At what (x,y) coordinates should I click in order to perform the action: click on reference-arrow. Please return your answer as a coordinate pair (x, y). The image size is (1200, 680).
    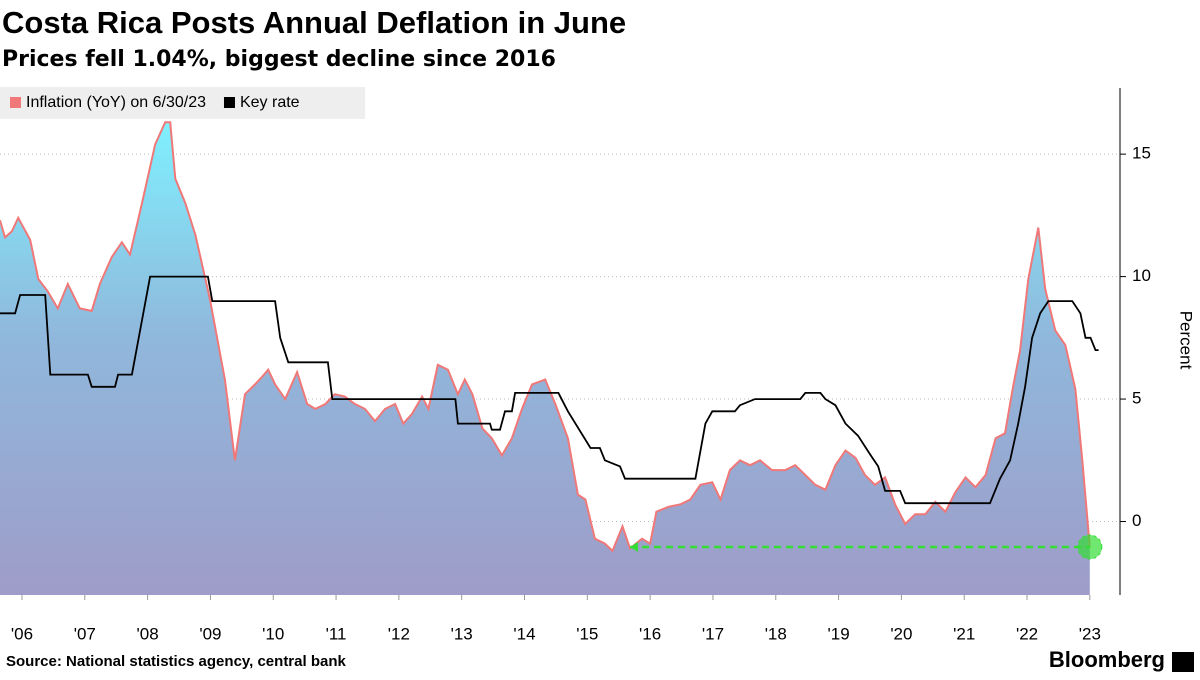
    Looking at the image, I should click on (634, 546).